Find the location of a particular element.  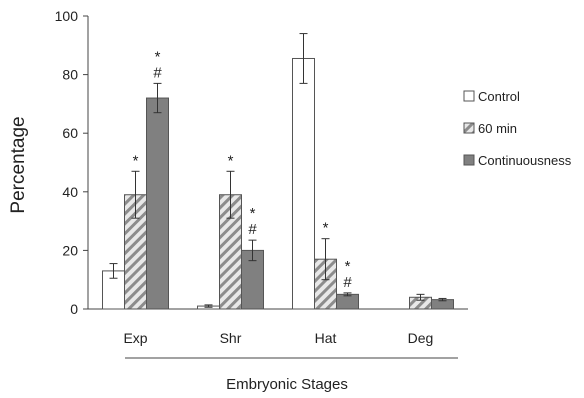

x-tick-label: Deg is located at coordinates (421, 338).